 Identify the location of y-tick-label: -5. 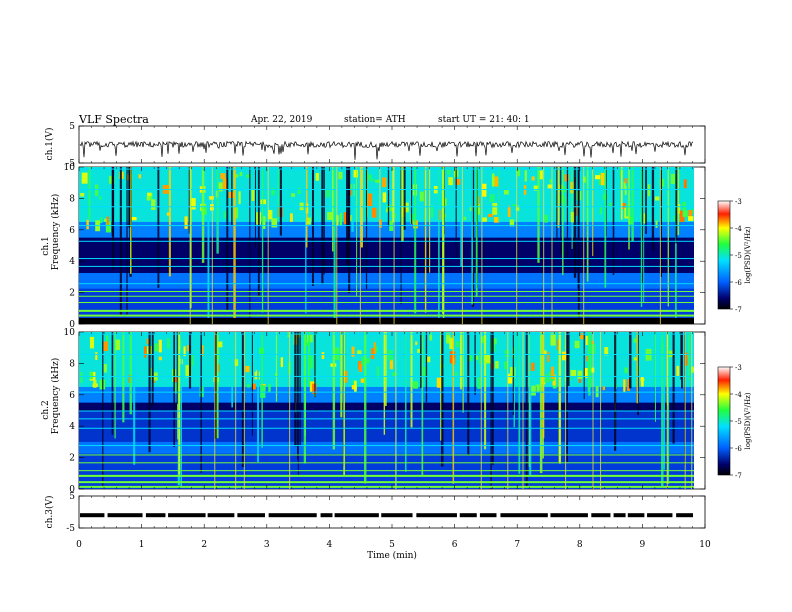
(70, 529).